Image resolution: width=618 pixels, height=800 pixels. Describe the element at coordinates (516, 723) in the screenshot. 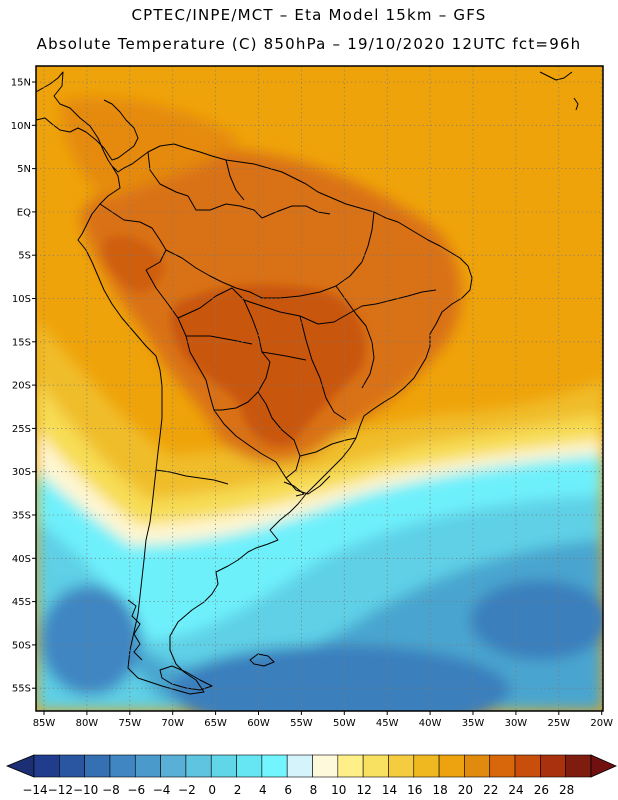

I see `lon-label: 30W` at that location.